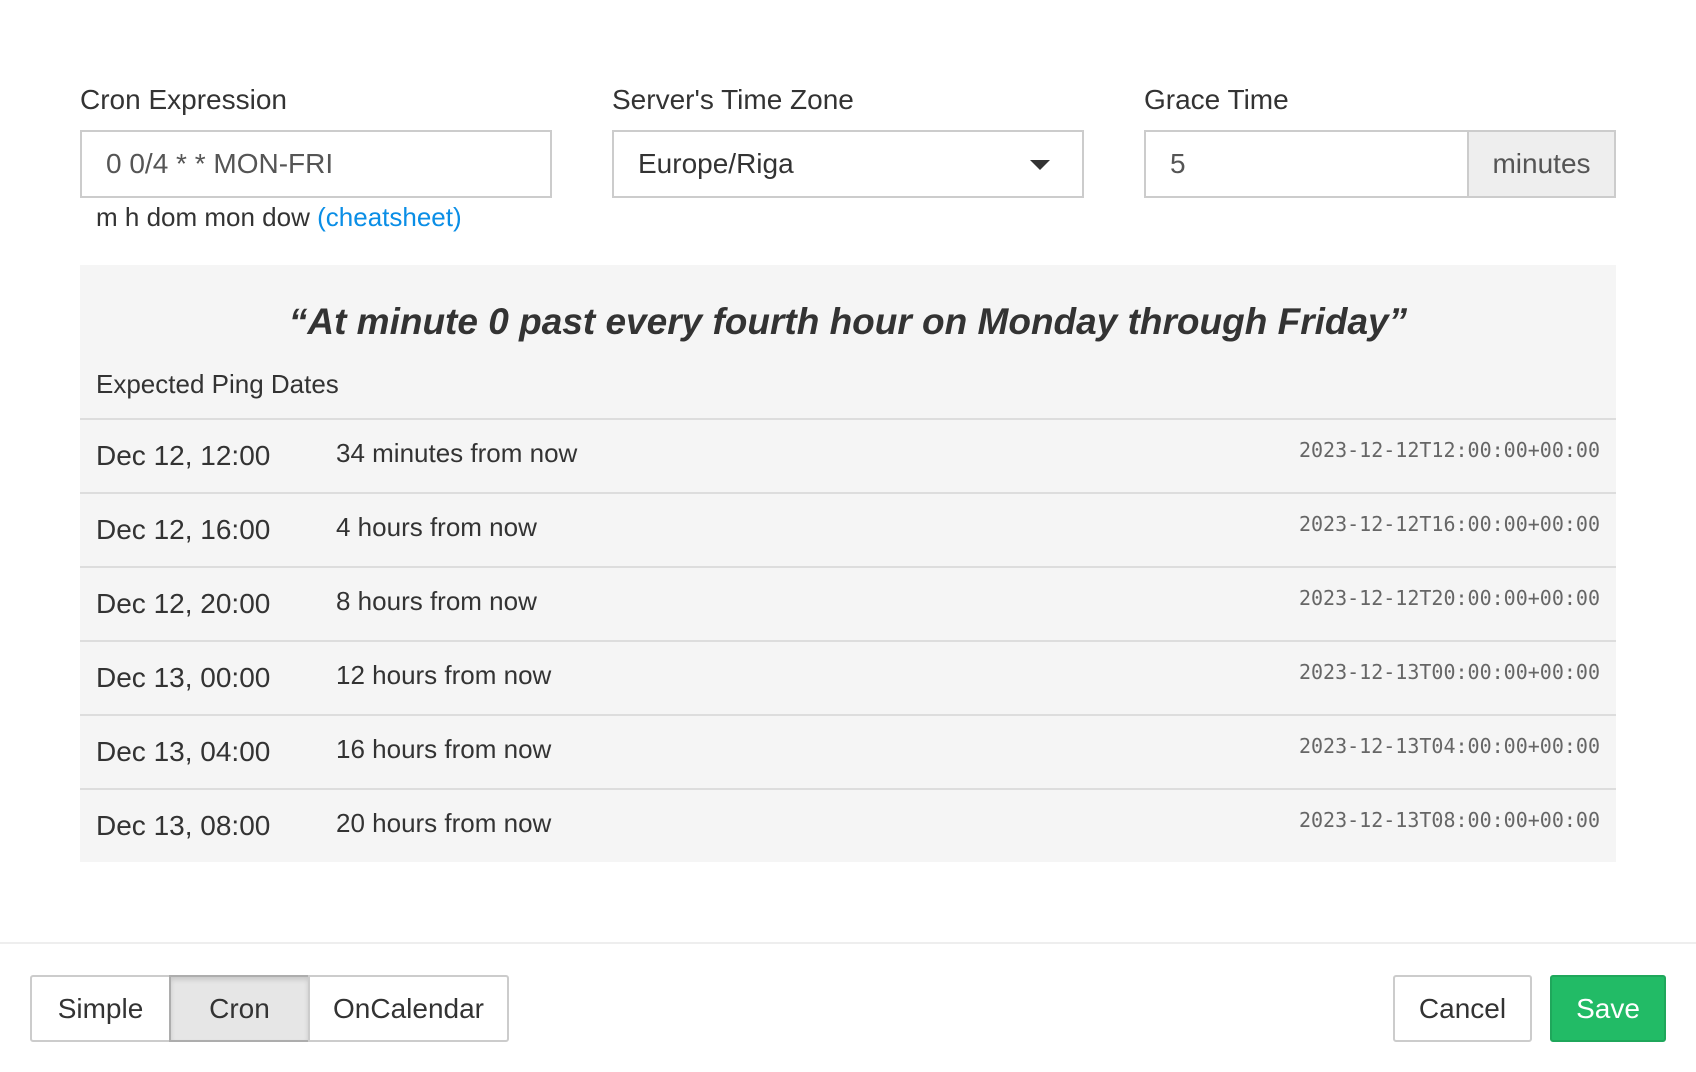 The image size is (1696, 1072). Describe the element at coordinates (848, 943) in the screenshot. I see `footer-divider` at that location.